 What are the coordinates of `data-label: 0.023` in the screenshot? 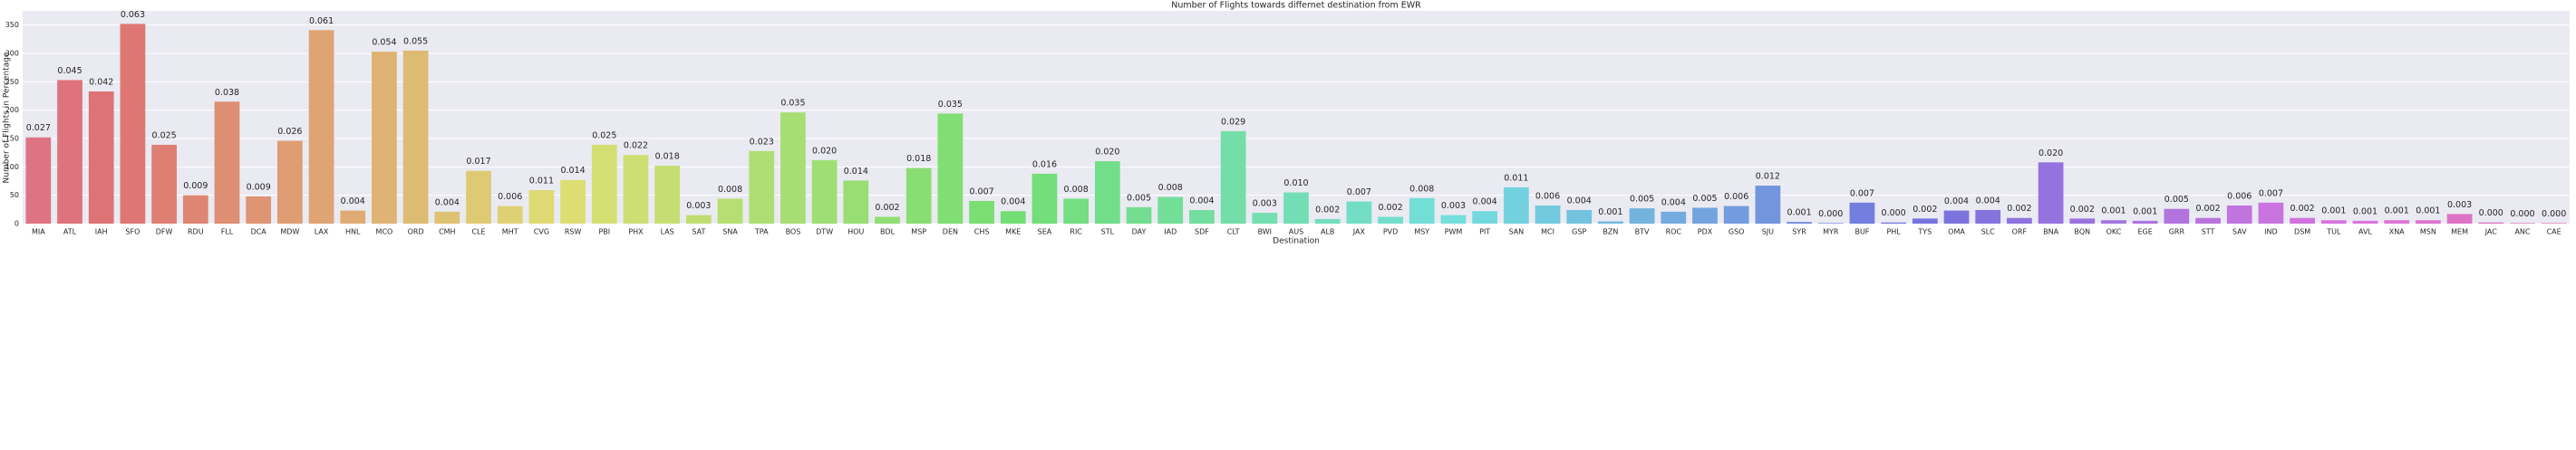 It's located at (762, 142).